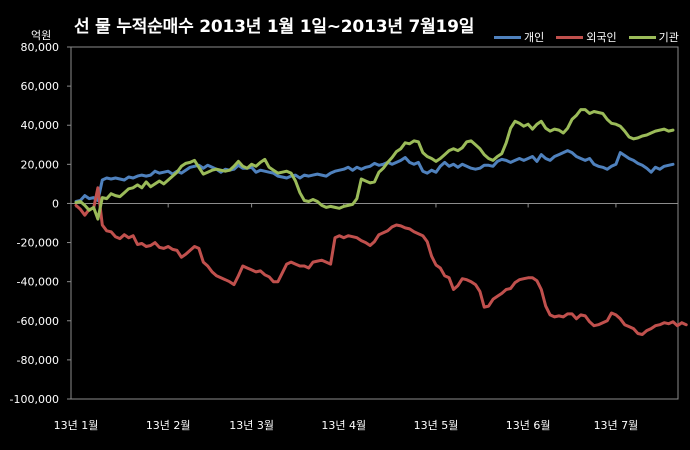  I want to click on x-tick-label: 13년 4월, so click(343, 425).